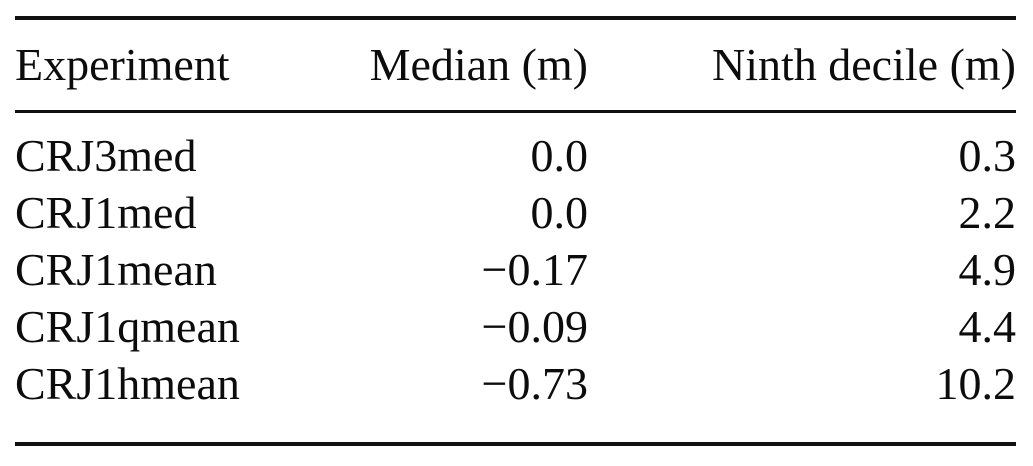  I want to click on ninth-decile-cell: 4.4, so click(987, 326).